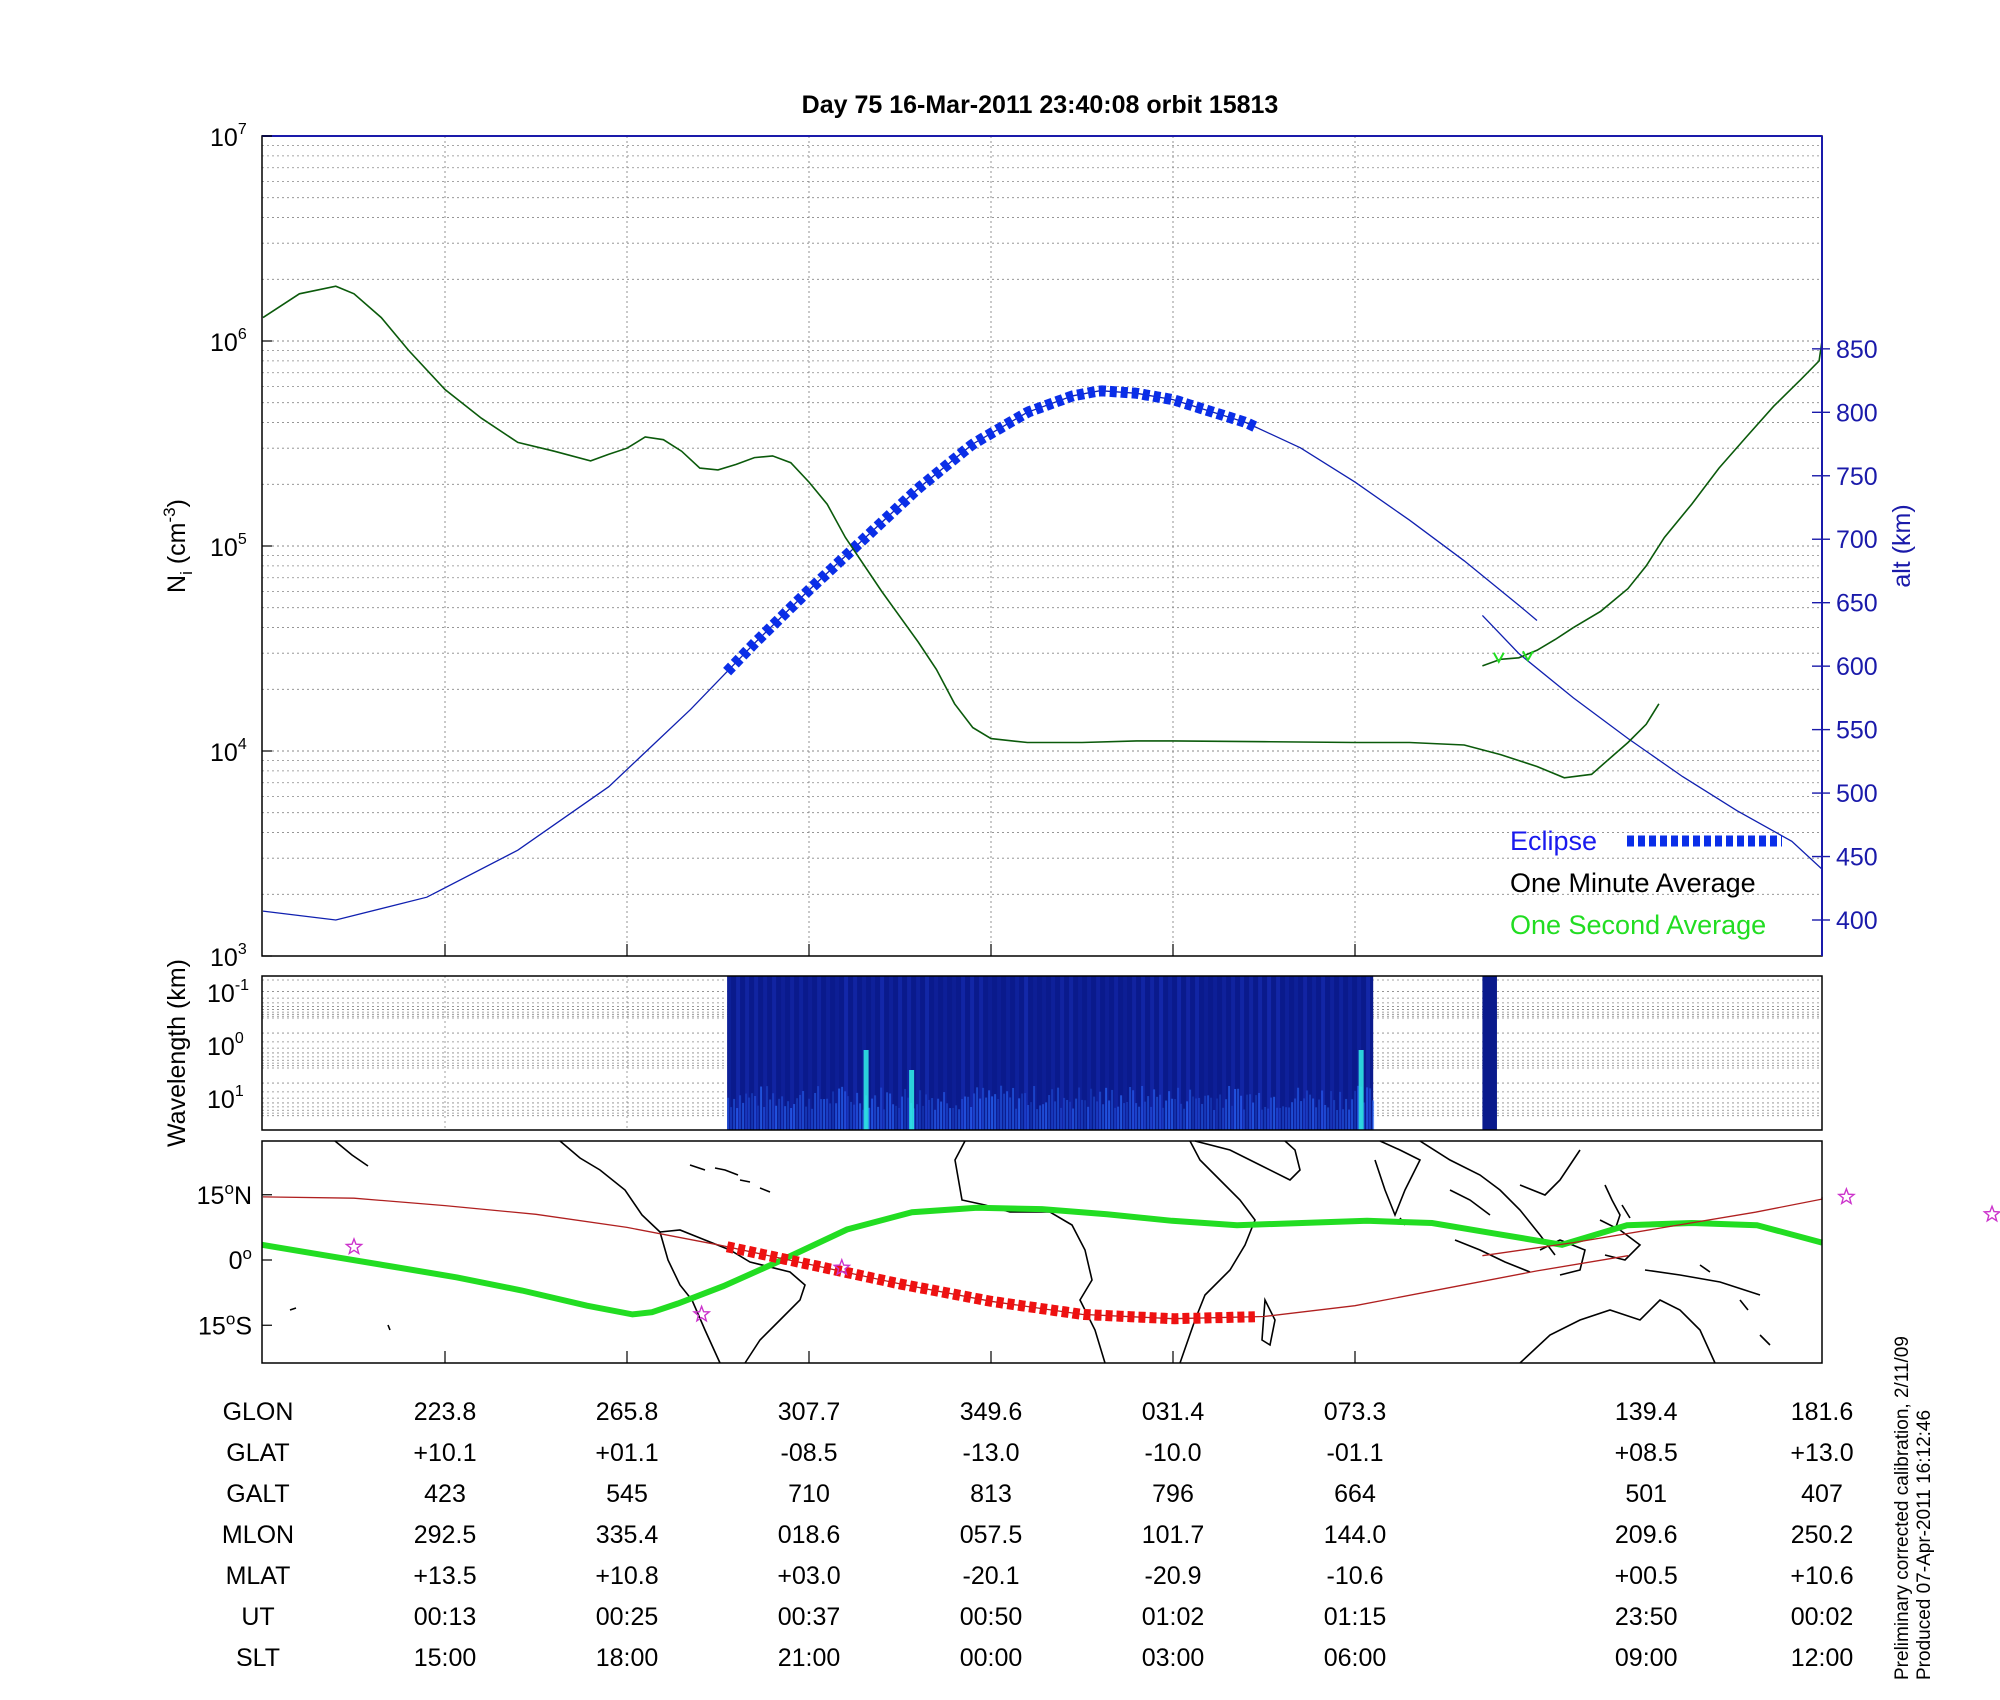 Image resolution: width=2000 pixels, height=1700 pixels. What do you see at coordinates (1513, 657) in the screenshot?
I see `one-second-series` at bounding box center [1513, 657].